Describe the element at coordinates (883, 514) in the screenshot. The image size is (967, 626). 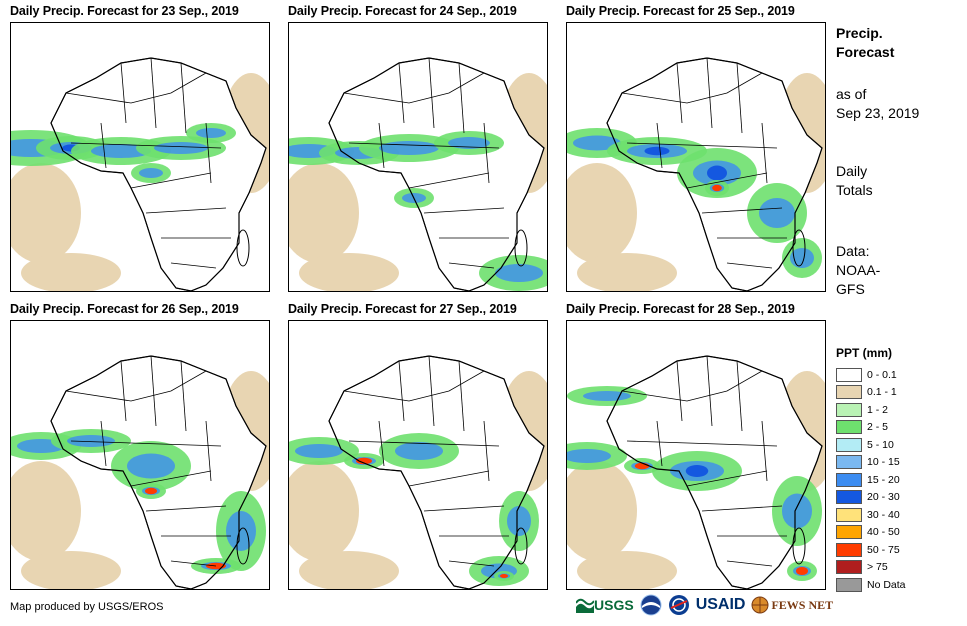
I see `legend-label: 30 - 40` at that location.